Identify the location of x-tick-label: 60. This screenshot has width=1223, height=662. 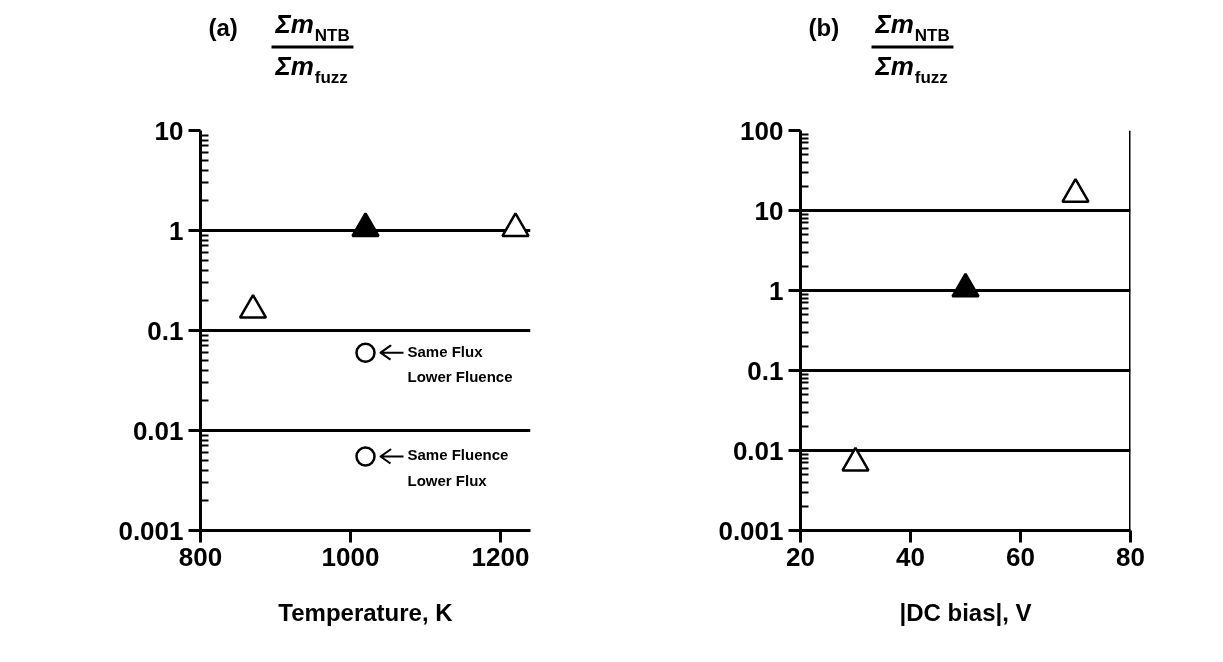
(1020, 556).